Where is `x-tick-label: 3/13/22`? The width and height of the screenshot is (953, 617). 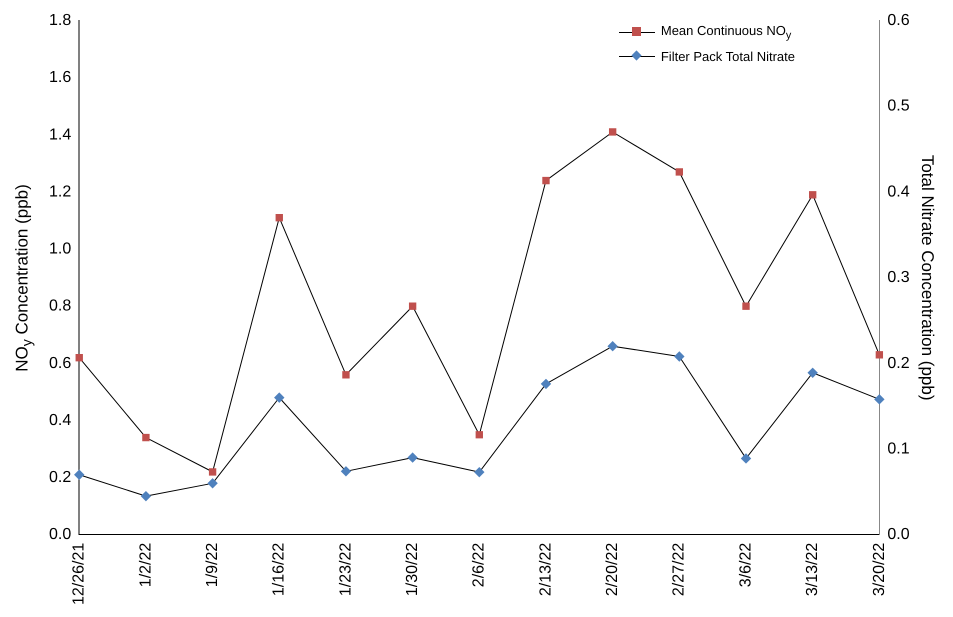
x-tick-label: 3/13/22 is located at coordinates (813, 569).